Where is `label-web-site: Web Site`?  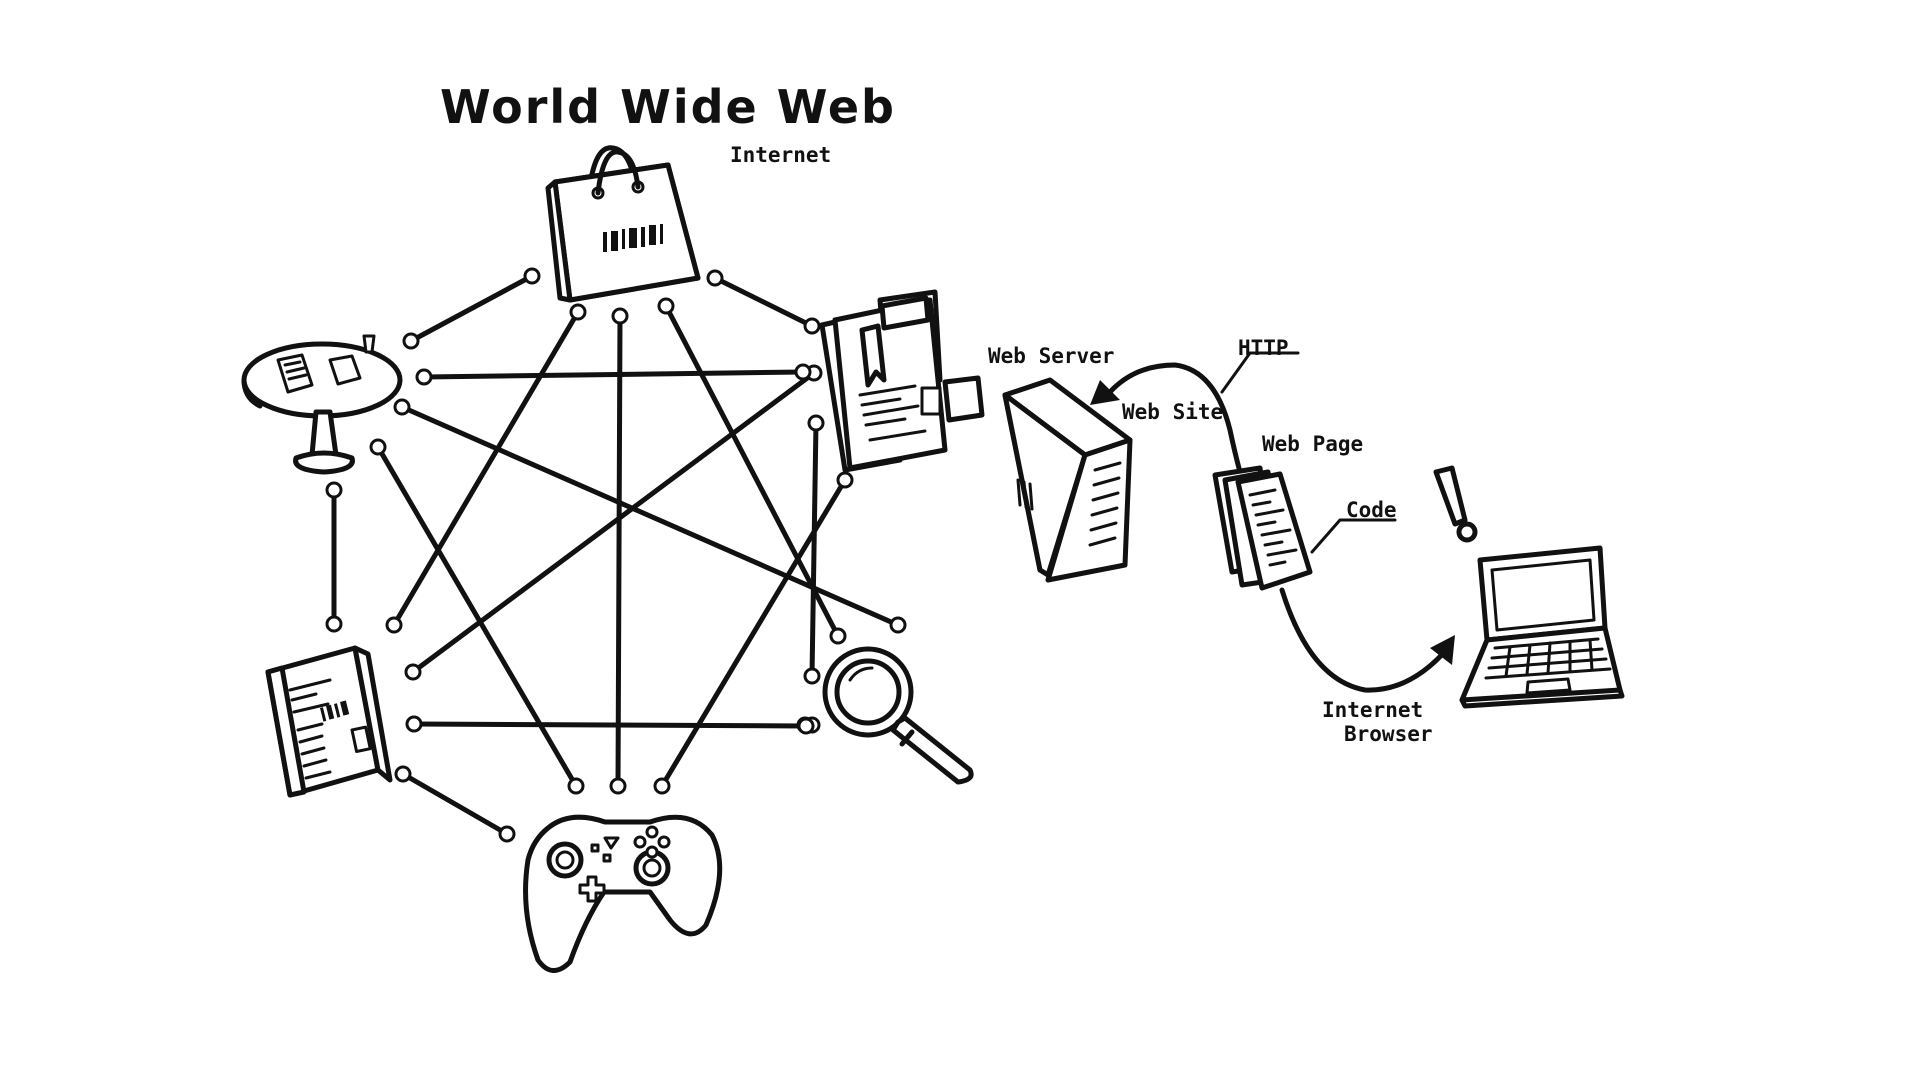 label-web-site: Web Site is located at coordinates (1173, 412).